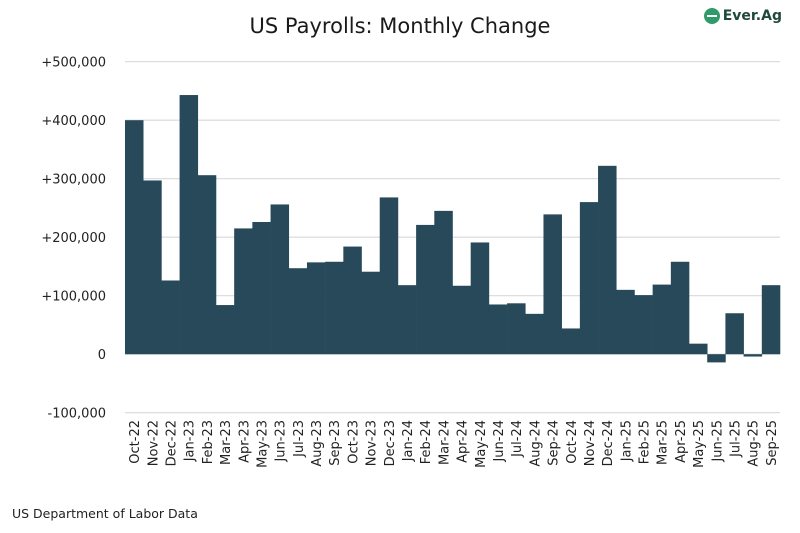  Describe the element at coordinates (73, 121) in the screenshot. I see `y-tick-label: +400,000` at that location.